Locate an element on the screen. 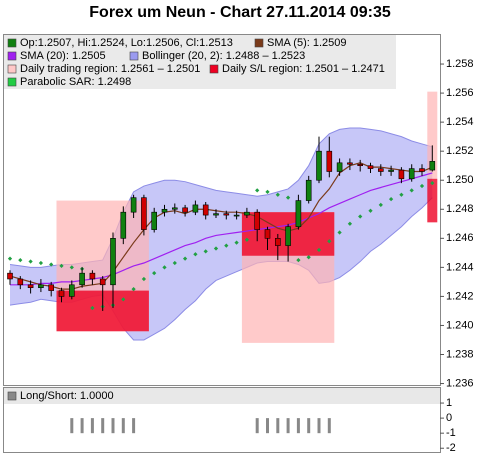 The width and height of the screenshot is (480, 457). y-tick-label: 1.258 is located at coordinates (460, 64).